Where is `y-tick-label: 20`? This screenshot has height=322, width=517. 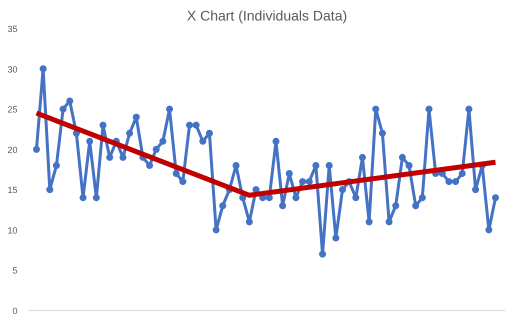
y-tick-label: 20 is located at coordinates (12, 149).